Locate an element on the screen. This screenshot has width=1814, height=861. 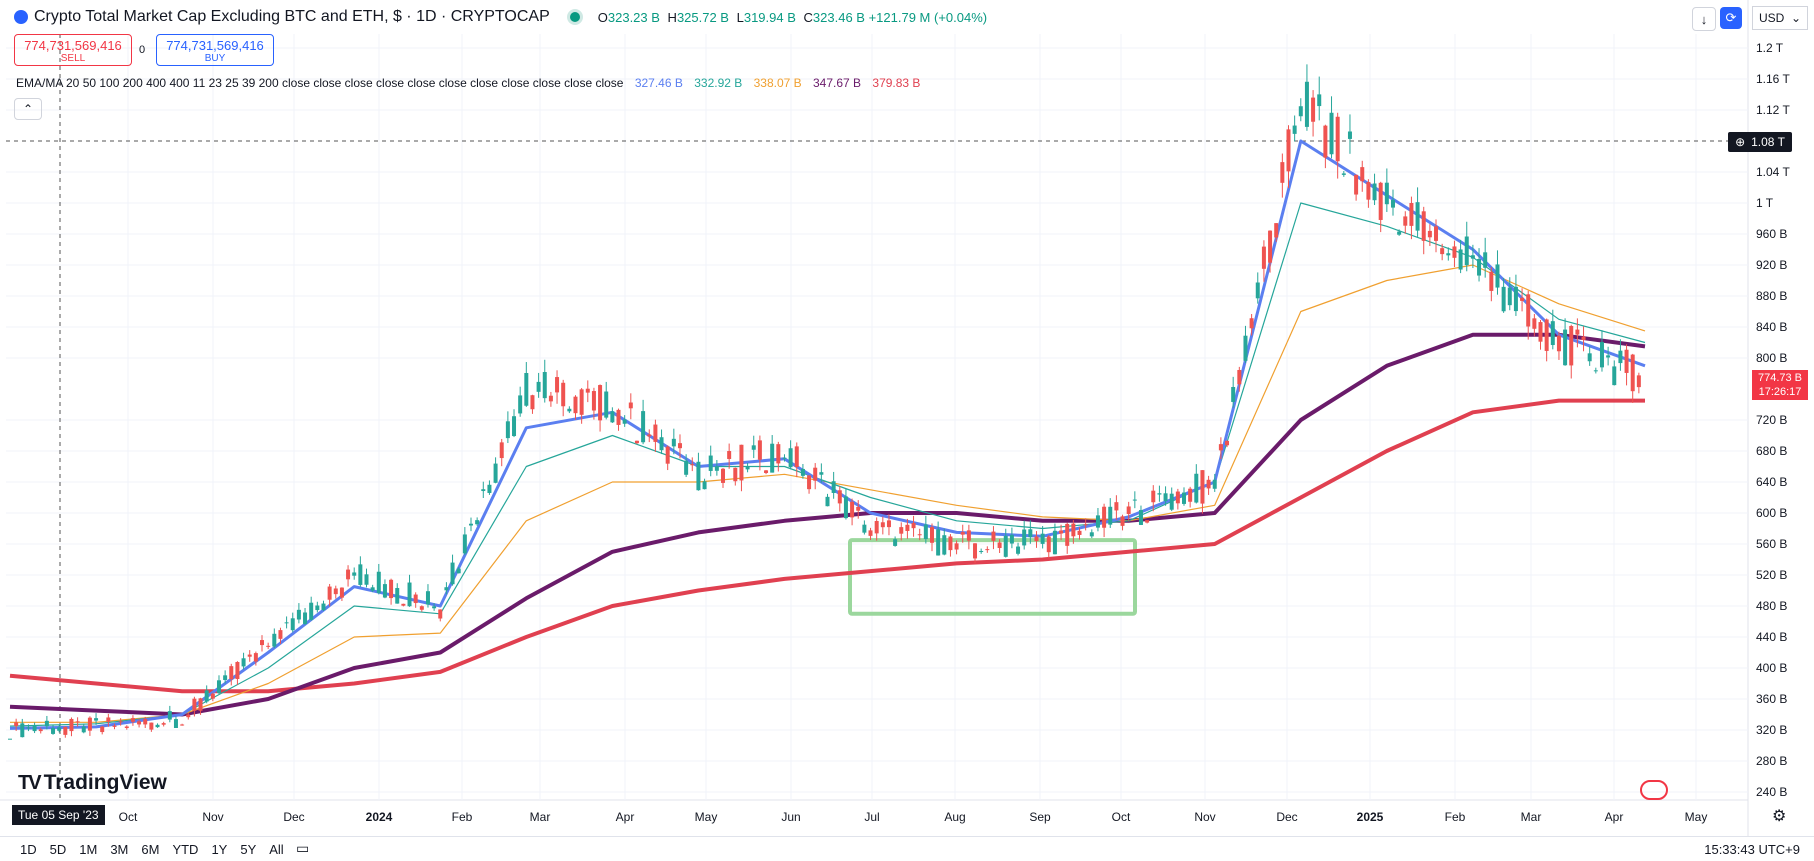
sell-button: 774,731,569,416 SELL is located at coordinates (73, 50).